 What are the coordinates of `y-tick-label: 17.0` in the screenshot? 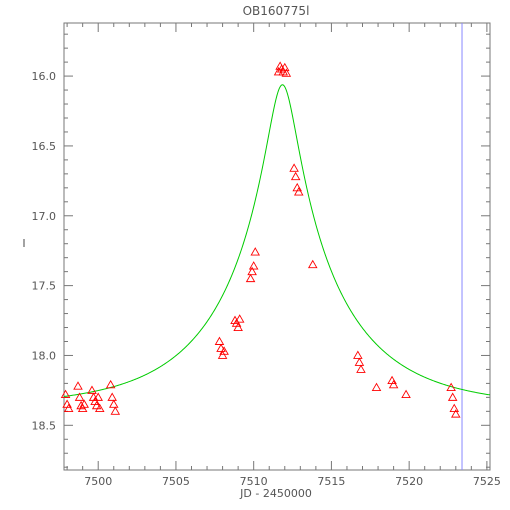 It's located at (44, 216).